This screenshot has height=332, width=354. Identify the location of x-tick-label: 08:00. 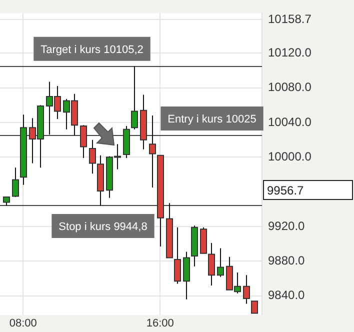
(23, 324).